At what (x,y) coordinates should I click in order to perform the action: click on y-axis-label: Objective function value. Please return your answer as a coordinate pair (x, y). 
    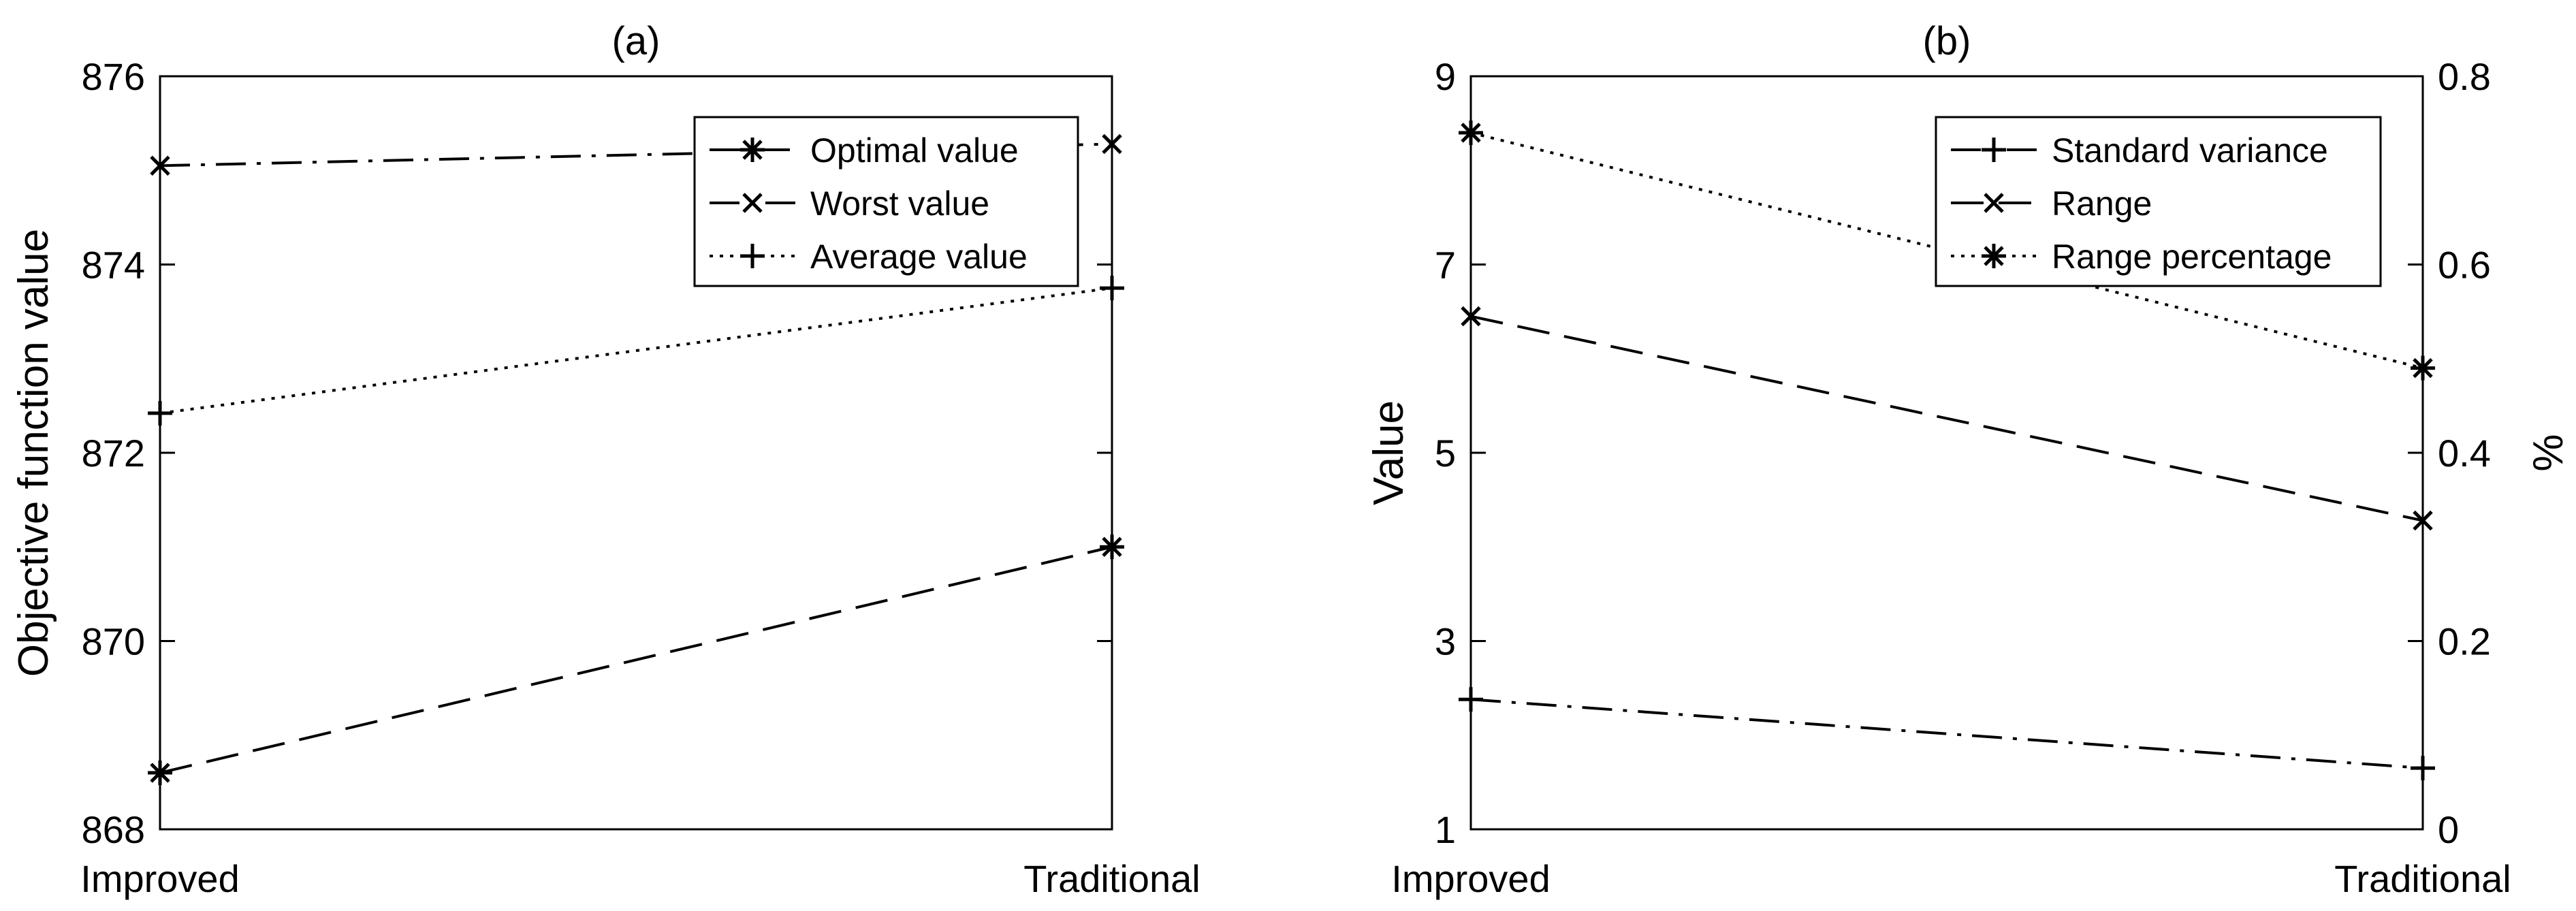
    Looking at the image, I should click on (33, 453).